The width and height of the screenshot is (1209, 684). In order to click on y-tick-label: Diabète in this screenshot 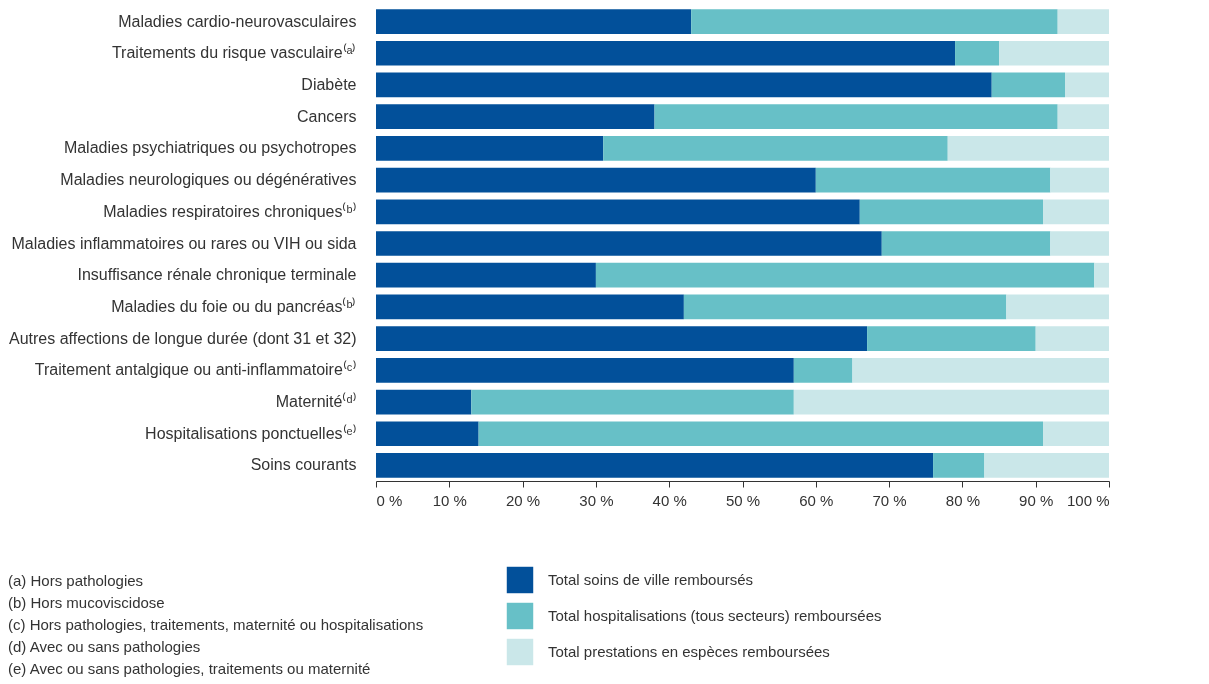, I will do `click(329, 84)`.